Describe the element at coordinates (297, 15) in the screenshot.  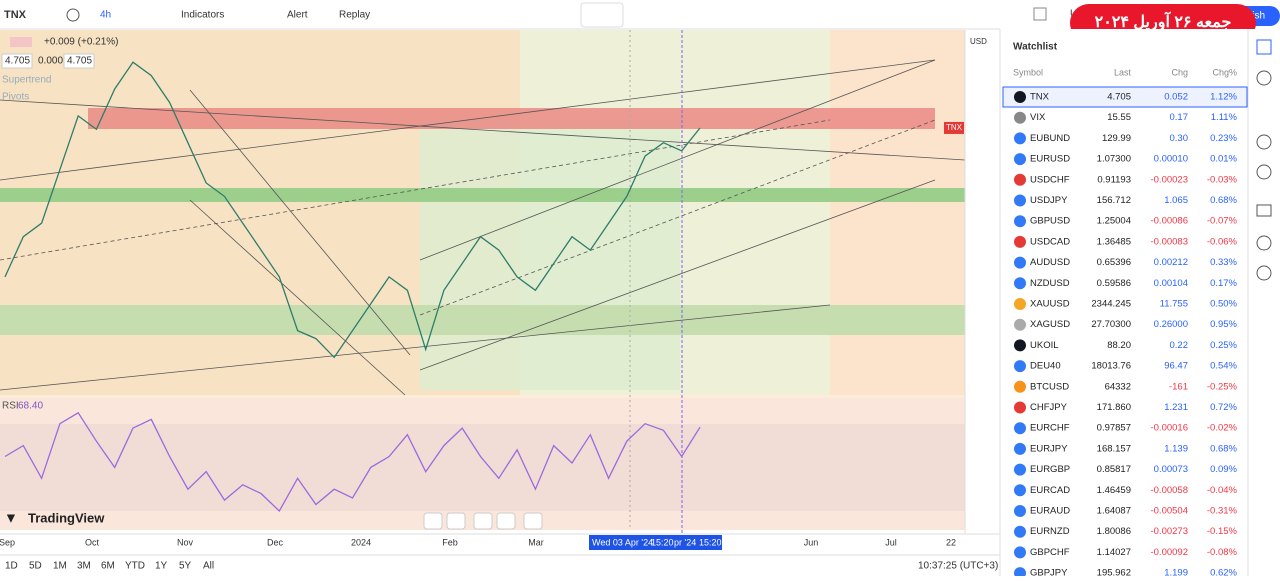
I see `alert-button: Alert` at that location.